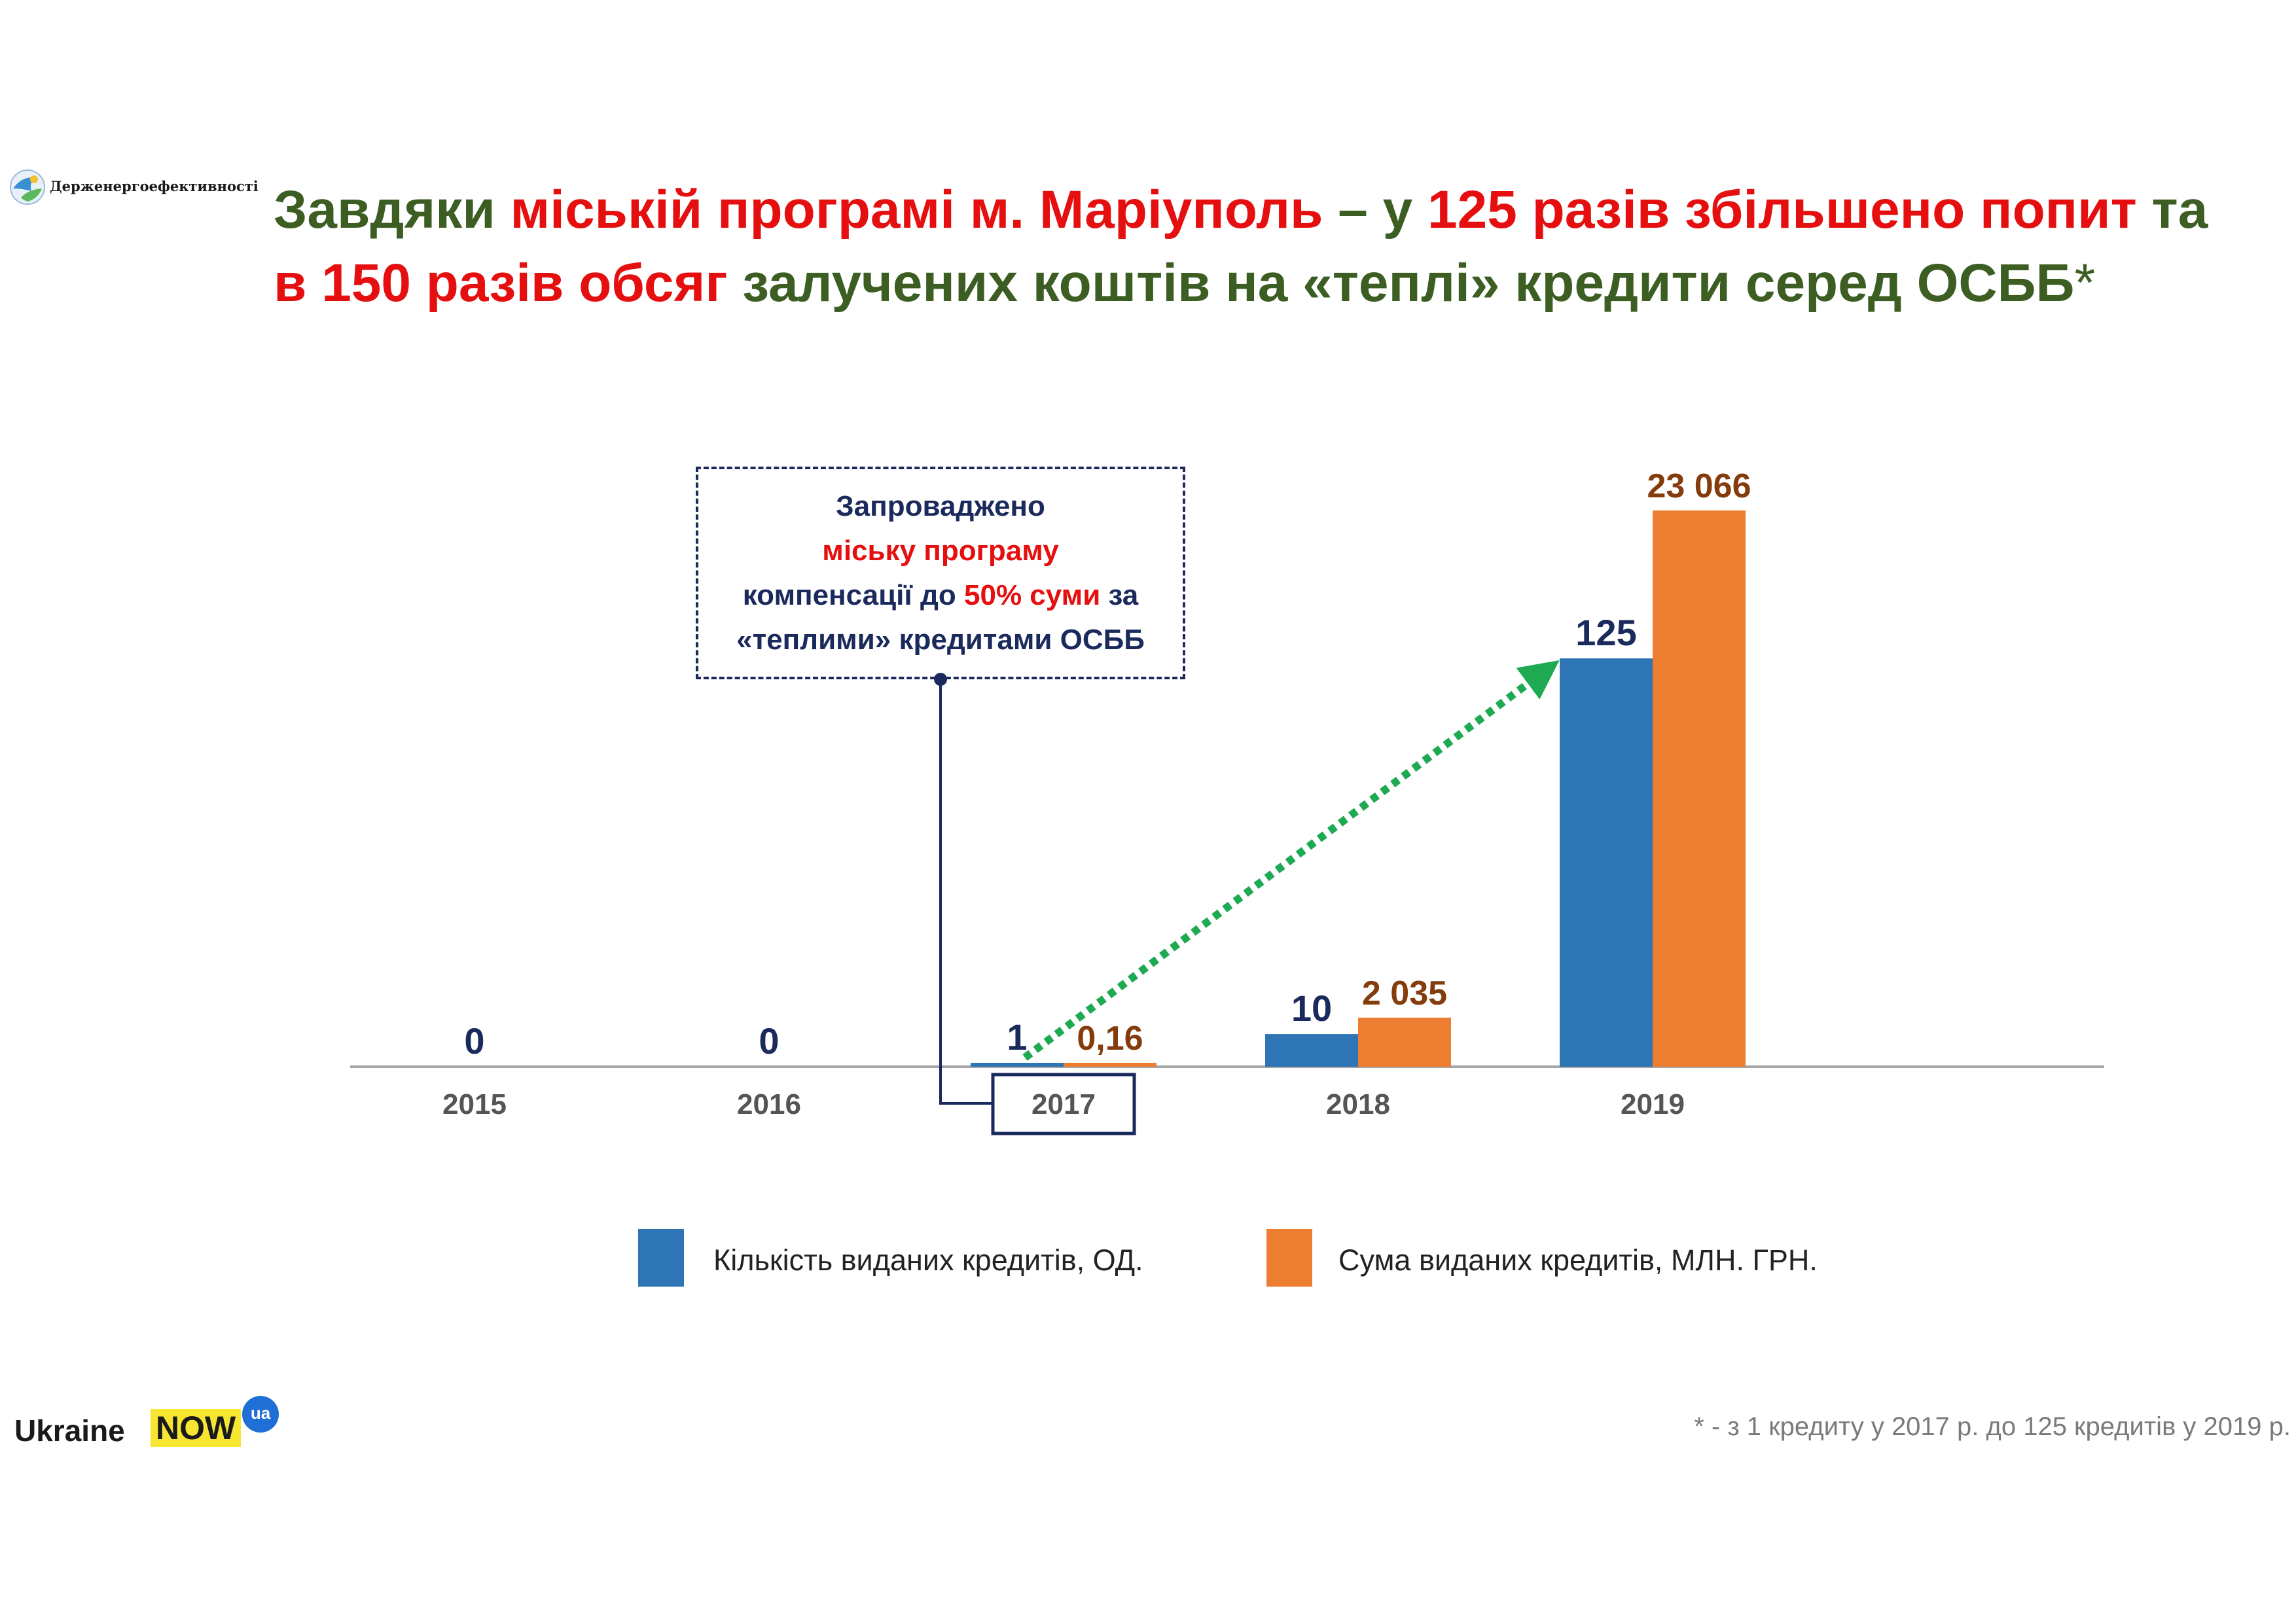 The image size is (2296, 1623). Describe the element at coordinates (1291, 860) in the screenshot. I see `trend-arrow` at that location.